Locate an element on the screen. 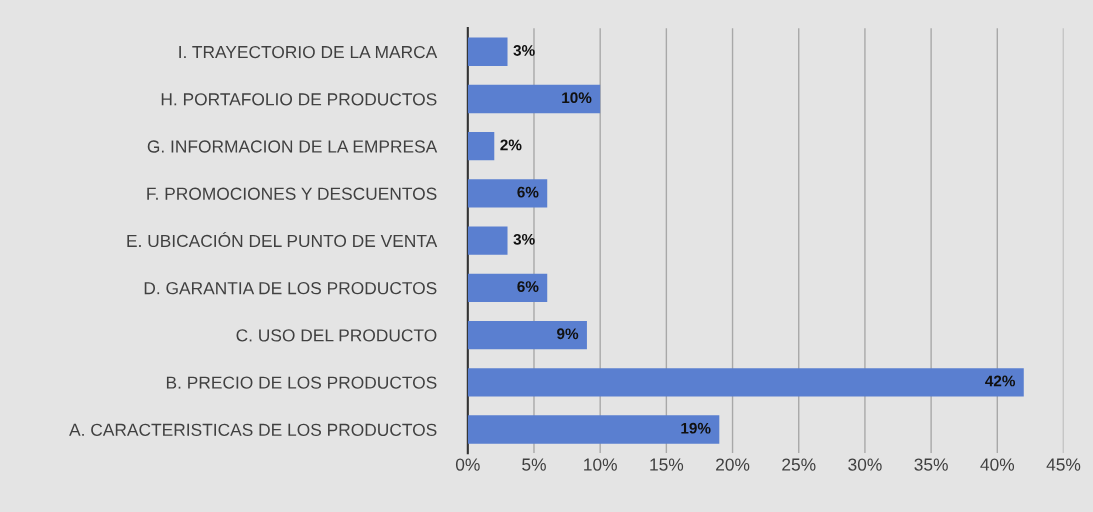 Image resolution: width=1093 pixels, height=512 pixels. x-tick-label: 25% is located at coordinates (799, 464).